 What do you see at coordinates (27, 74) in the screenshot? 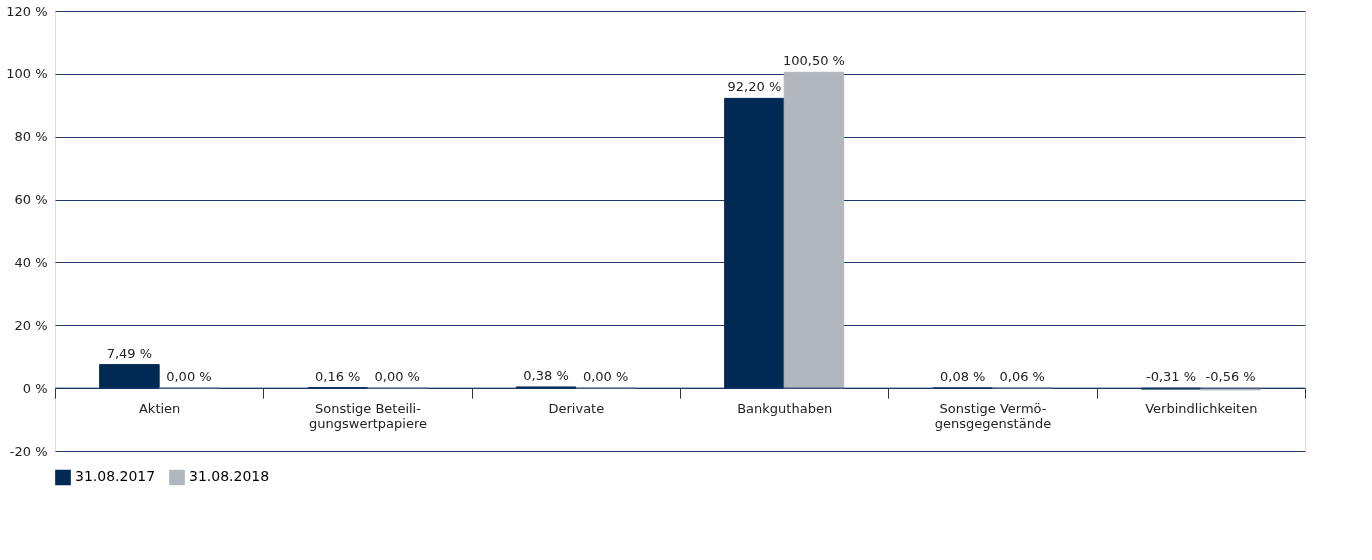
I see `y-tick-label: 100 %` at bounding box center [27, 74].